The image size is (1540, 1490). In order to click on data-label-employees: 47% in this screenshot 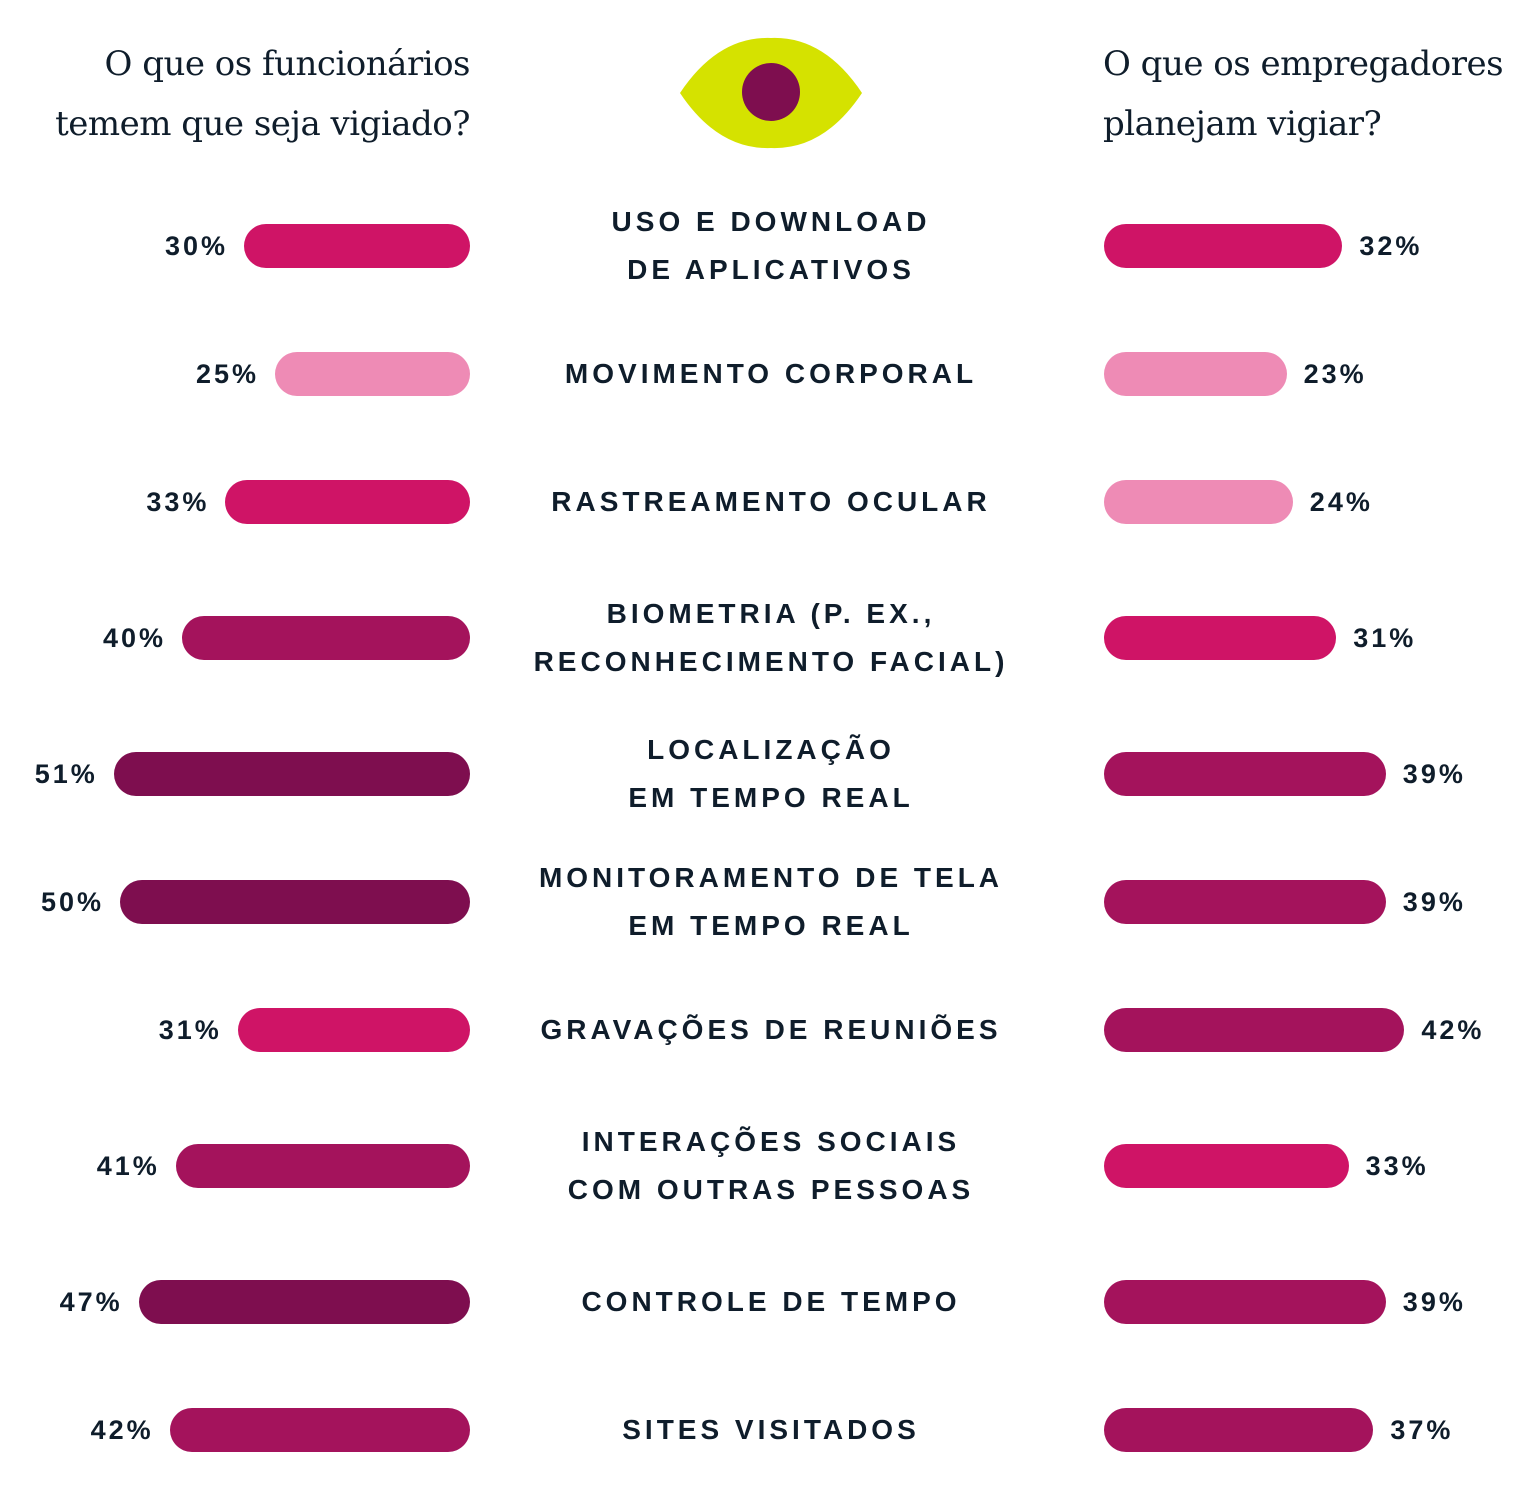, I will do `click(91, 1302)`.